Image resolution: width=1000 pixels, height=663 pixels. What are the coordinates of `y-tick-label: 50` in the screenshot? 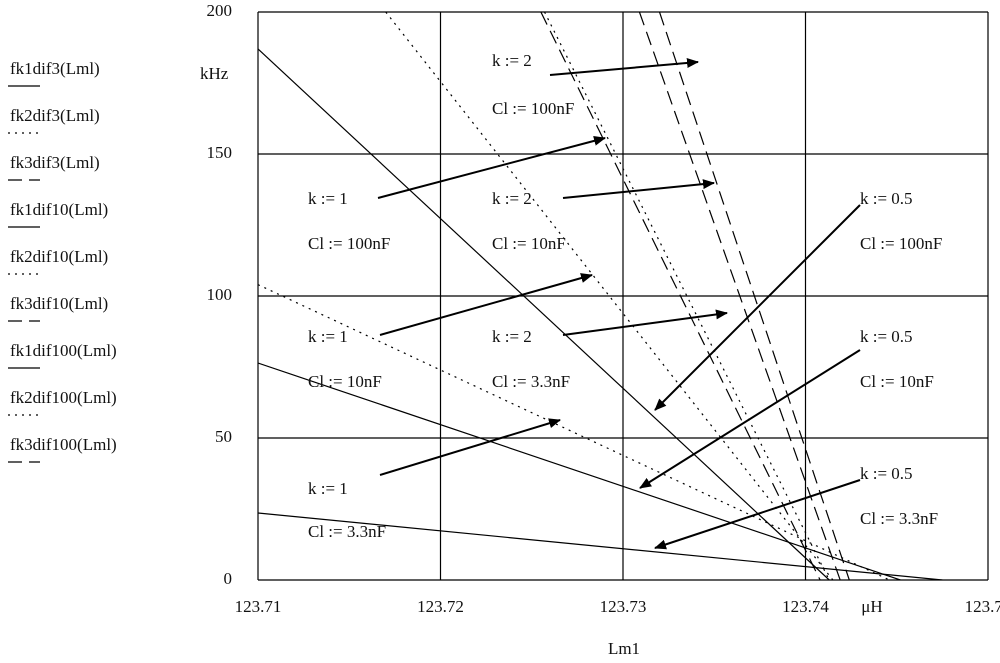 It's located at (223, 436).